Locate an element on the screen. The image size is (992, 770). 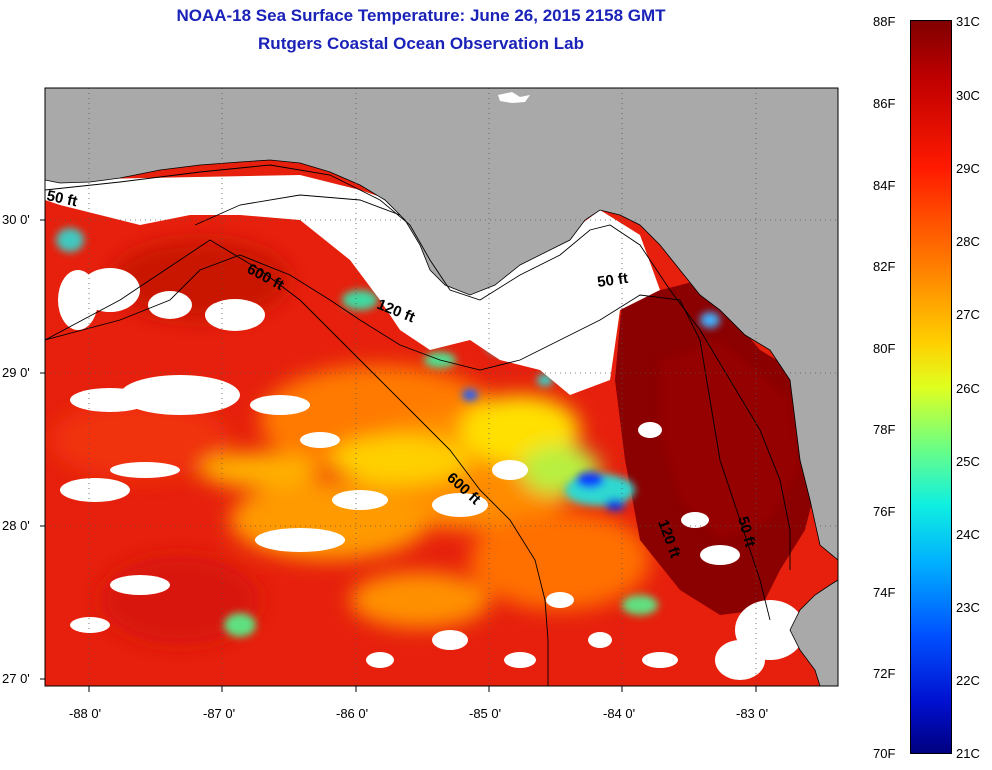
lake is located at coordinates (514, 97).